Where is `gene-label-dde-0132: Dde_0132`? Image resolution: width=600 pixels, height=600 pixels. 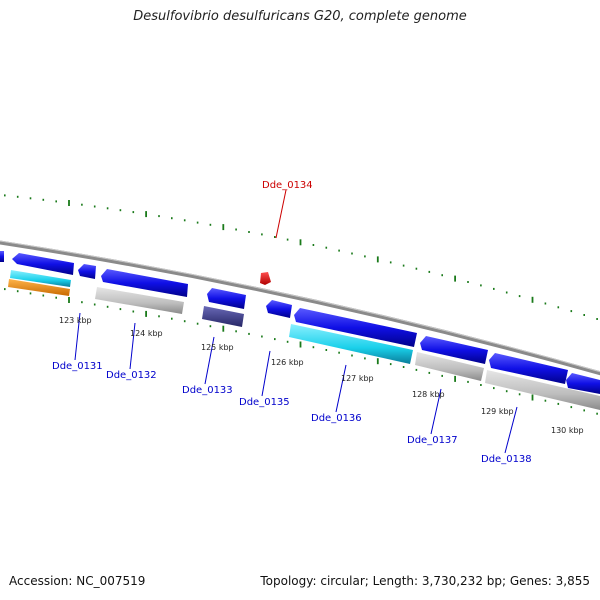 gene-label-dde-0132: Dde_0132 is located at coordinates (131, 375).